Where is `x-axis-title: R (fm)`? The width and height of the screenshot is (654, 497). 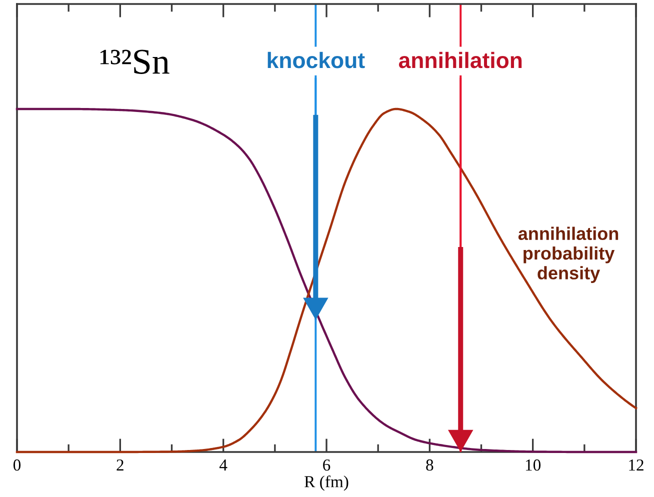 x-axis-title: R (fm) is located at coordinates (326, 483).